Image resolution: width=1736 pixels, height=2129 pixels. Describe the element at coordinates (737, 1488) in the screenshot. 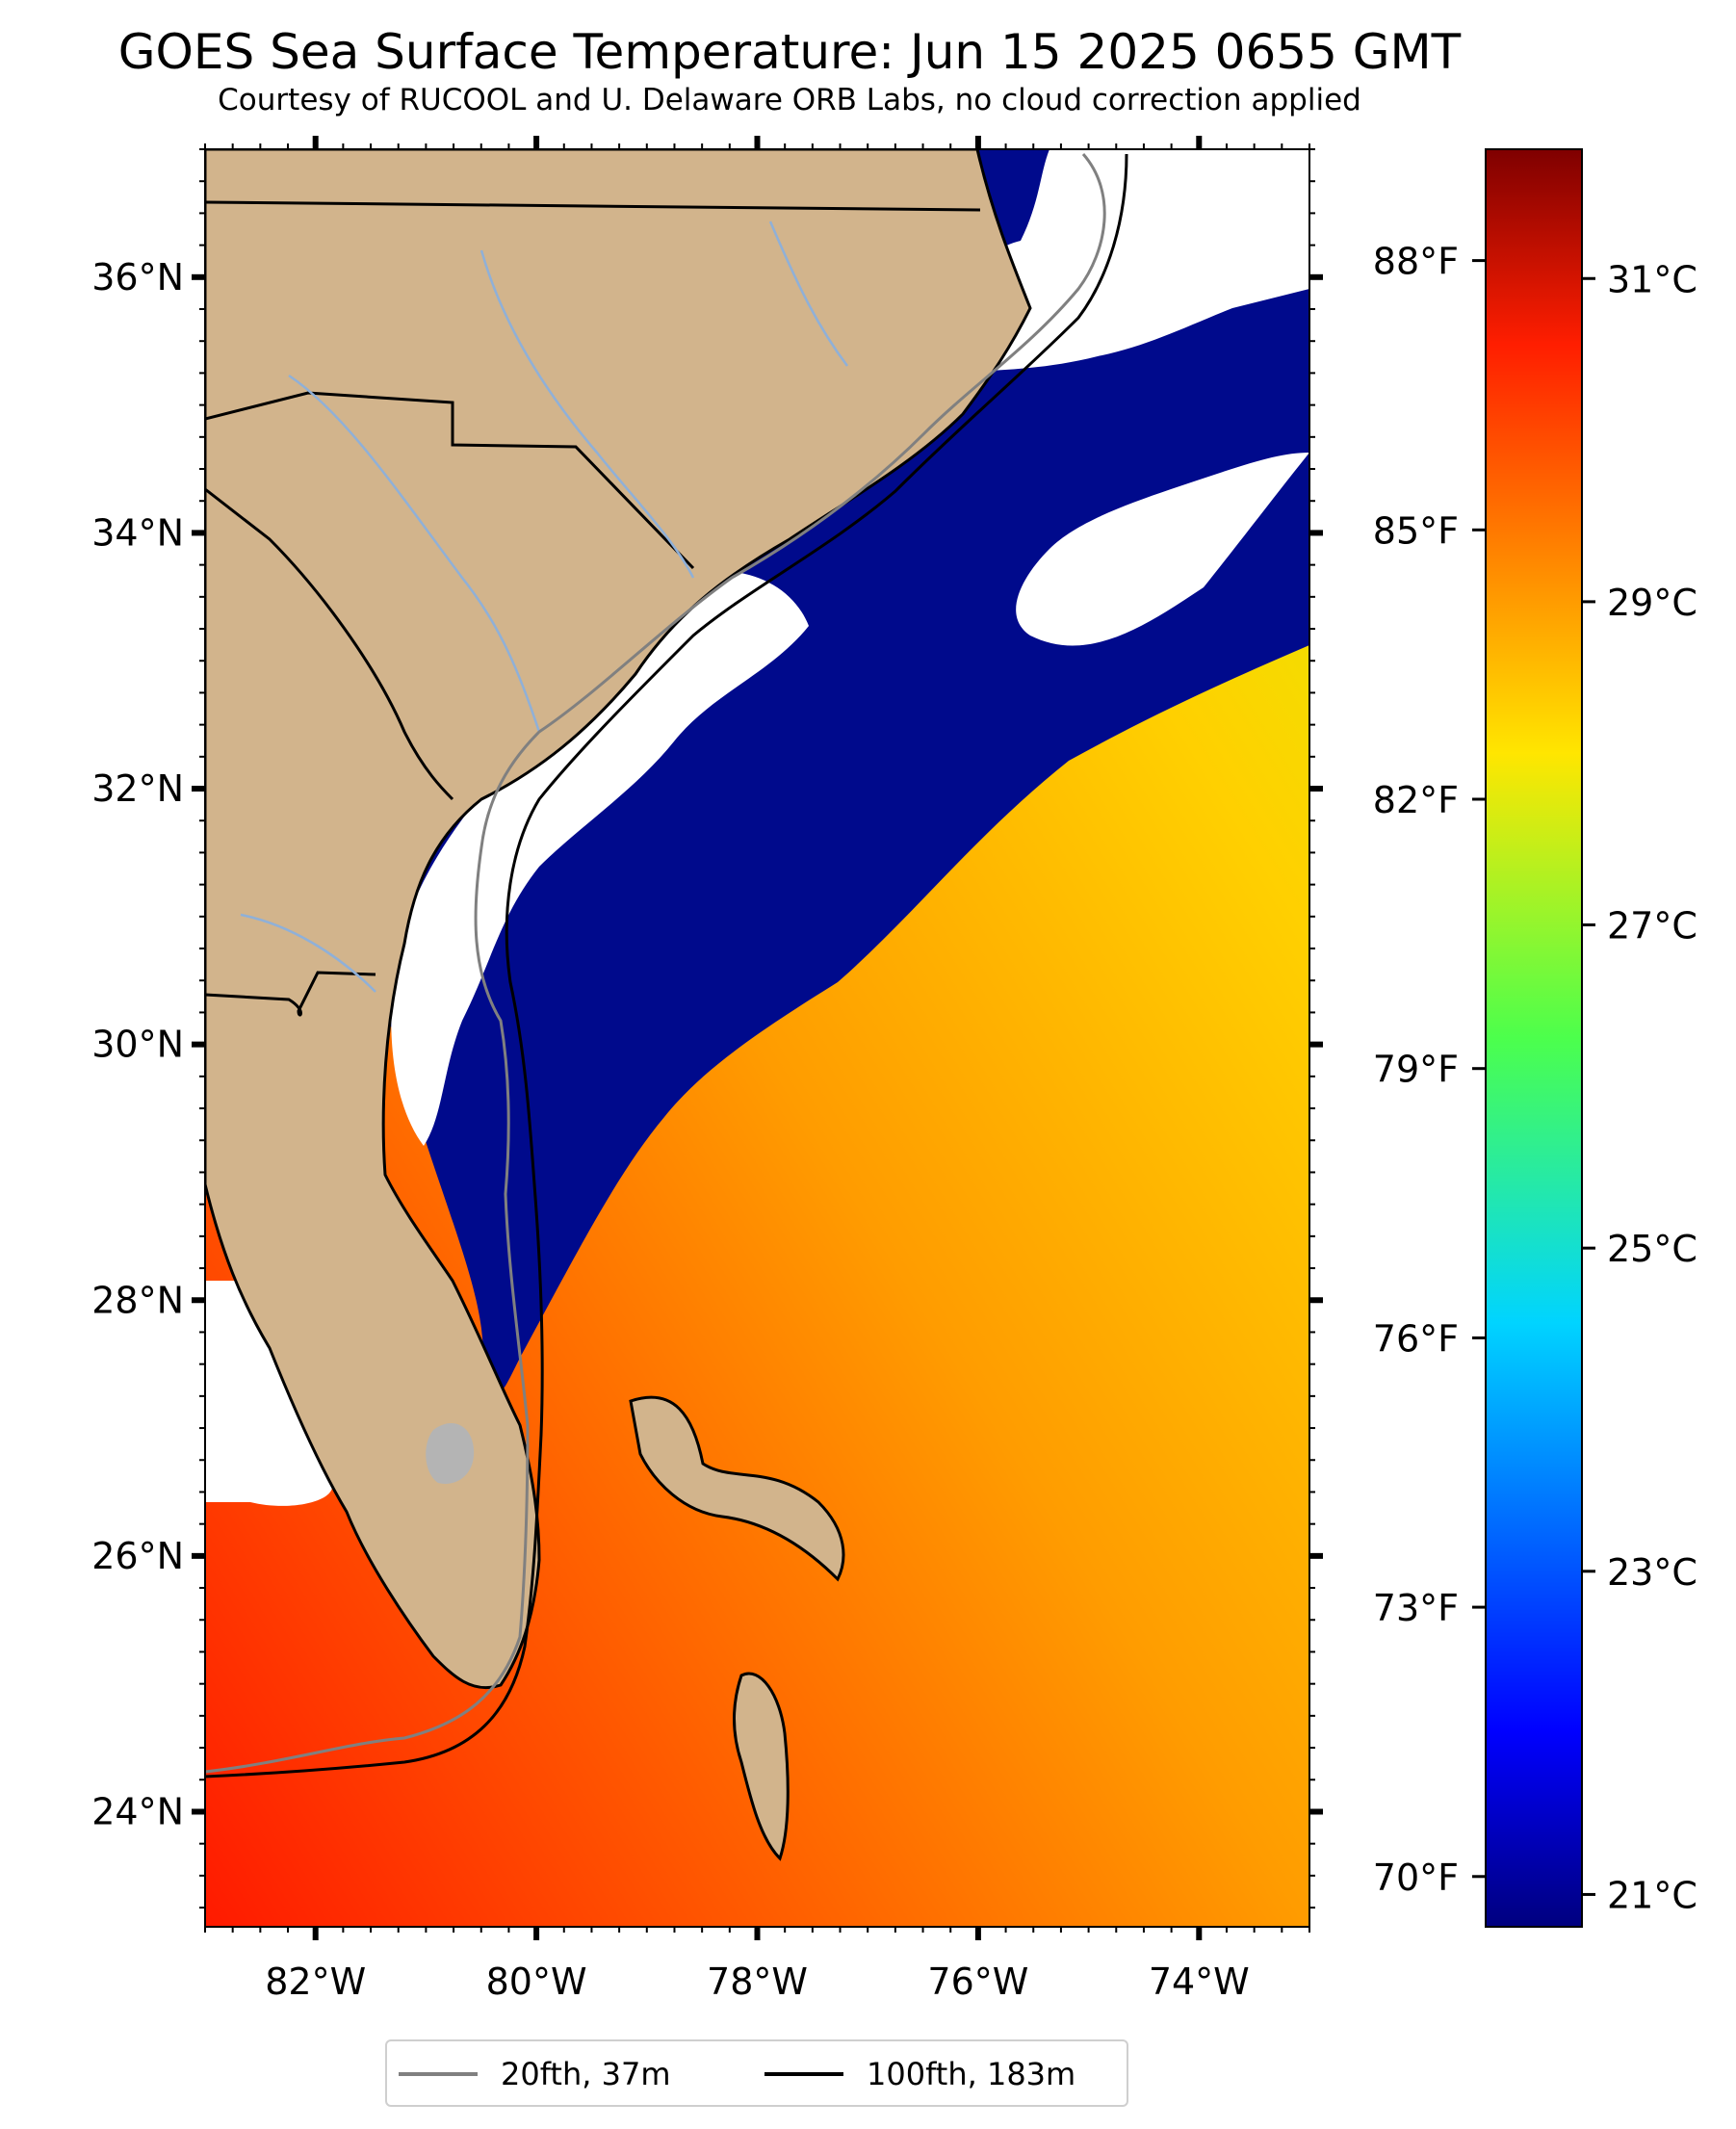

I see `bahamas-island` at that location.